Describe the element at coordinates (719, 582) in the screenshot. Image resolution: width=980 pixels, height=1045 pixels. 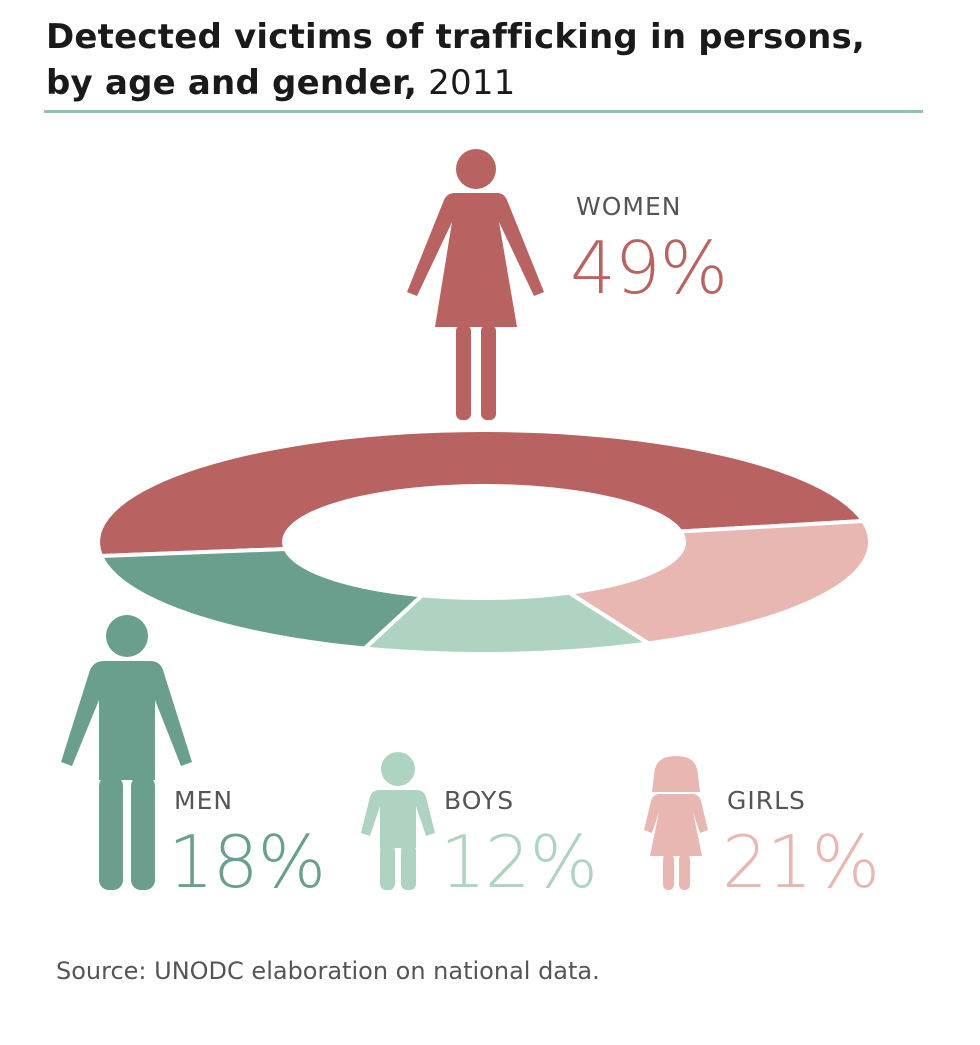
I see `donut-slice-girls` at that location.